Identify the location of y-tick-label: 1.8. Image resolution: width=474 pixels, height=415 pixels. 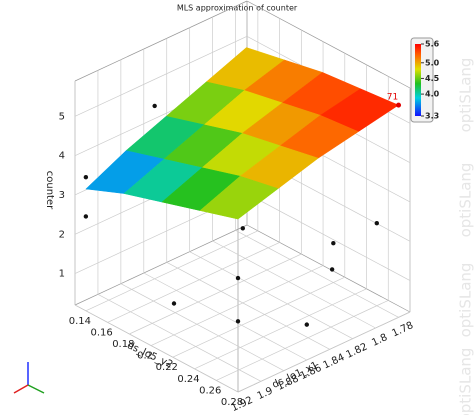
(379, 340).